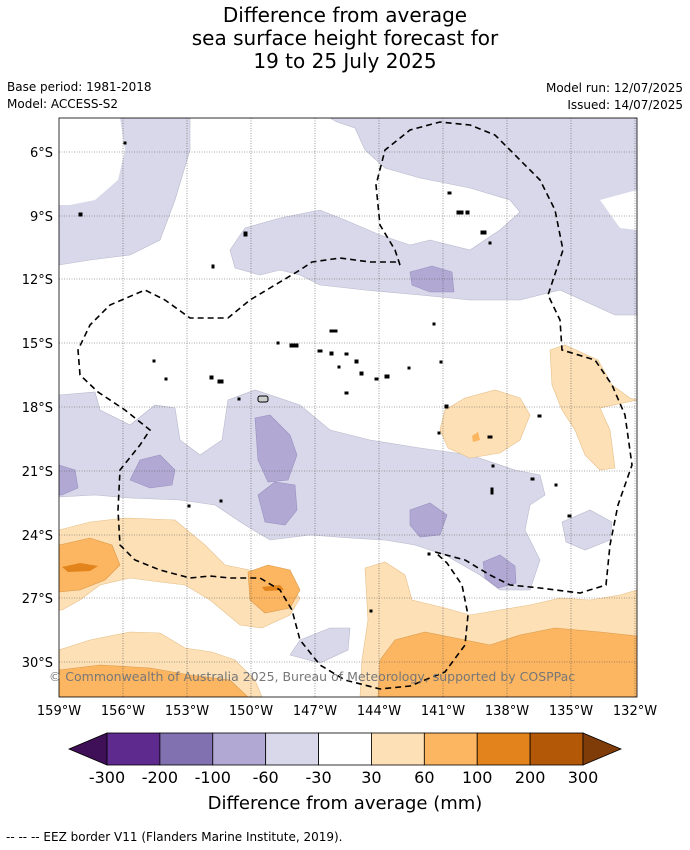 The width and height of the screenshot is (690, 850). Describe the element at coordinates (345, 61) in the screenshot. I see `title-line-3: 19 to 25 July 2025` at that location.